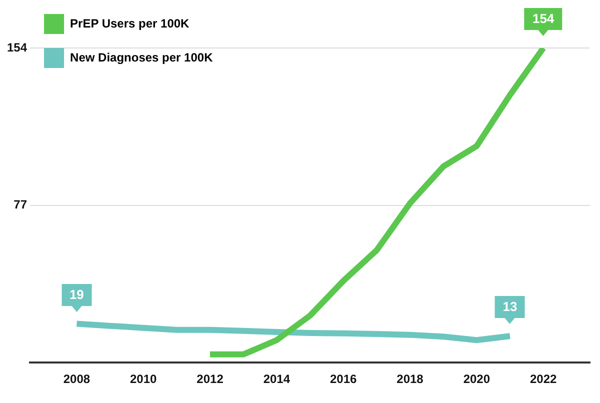 The height and width of the screenshot is (403, 600). Describe the element at coordinates (276, 379) in the screenshot. I see `x-tick-label: 2014` at that location.